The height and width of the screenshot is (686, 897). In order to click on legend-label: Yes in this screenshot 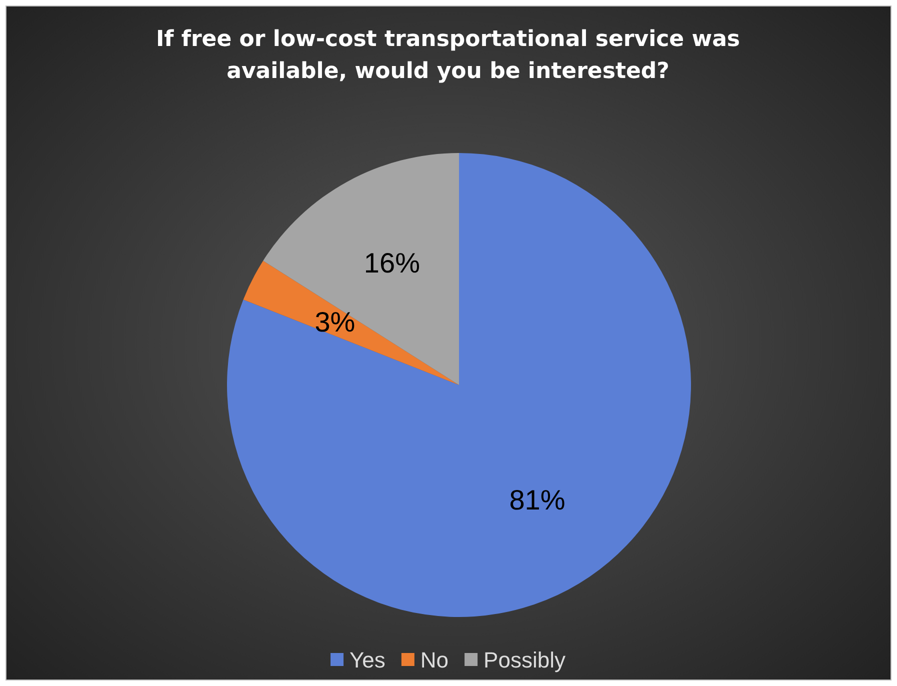, I will do `click(368, 660)`.